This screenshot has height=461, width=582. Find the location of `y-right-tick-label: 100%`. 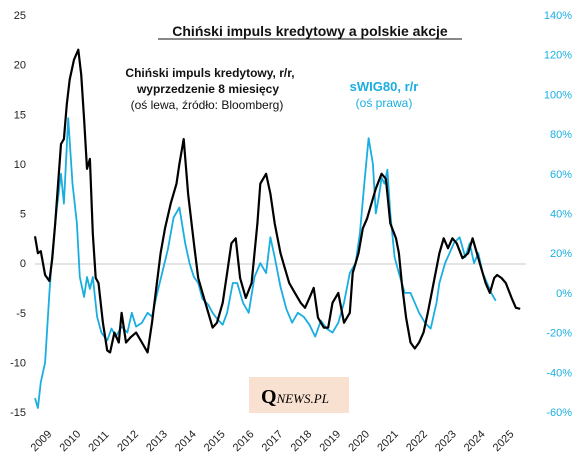

y-right-tick-label: 100% is located at coordinates (558, 95).